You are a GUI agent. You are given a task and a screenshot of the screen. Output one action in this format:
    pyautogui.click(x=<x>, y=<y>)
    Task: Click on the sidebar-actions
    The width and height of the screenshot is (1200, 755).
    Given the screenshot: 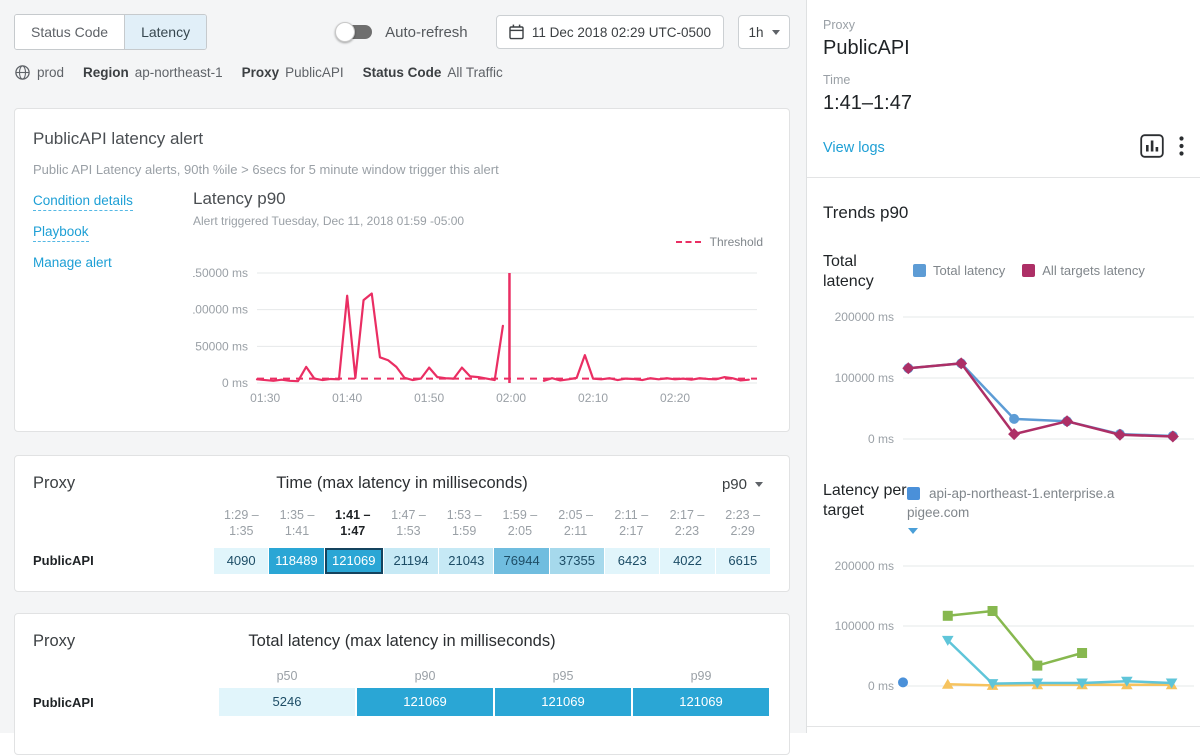 What is the action you would take?
    pyautogui.click(x=1162, y=146)
    